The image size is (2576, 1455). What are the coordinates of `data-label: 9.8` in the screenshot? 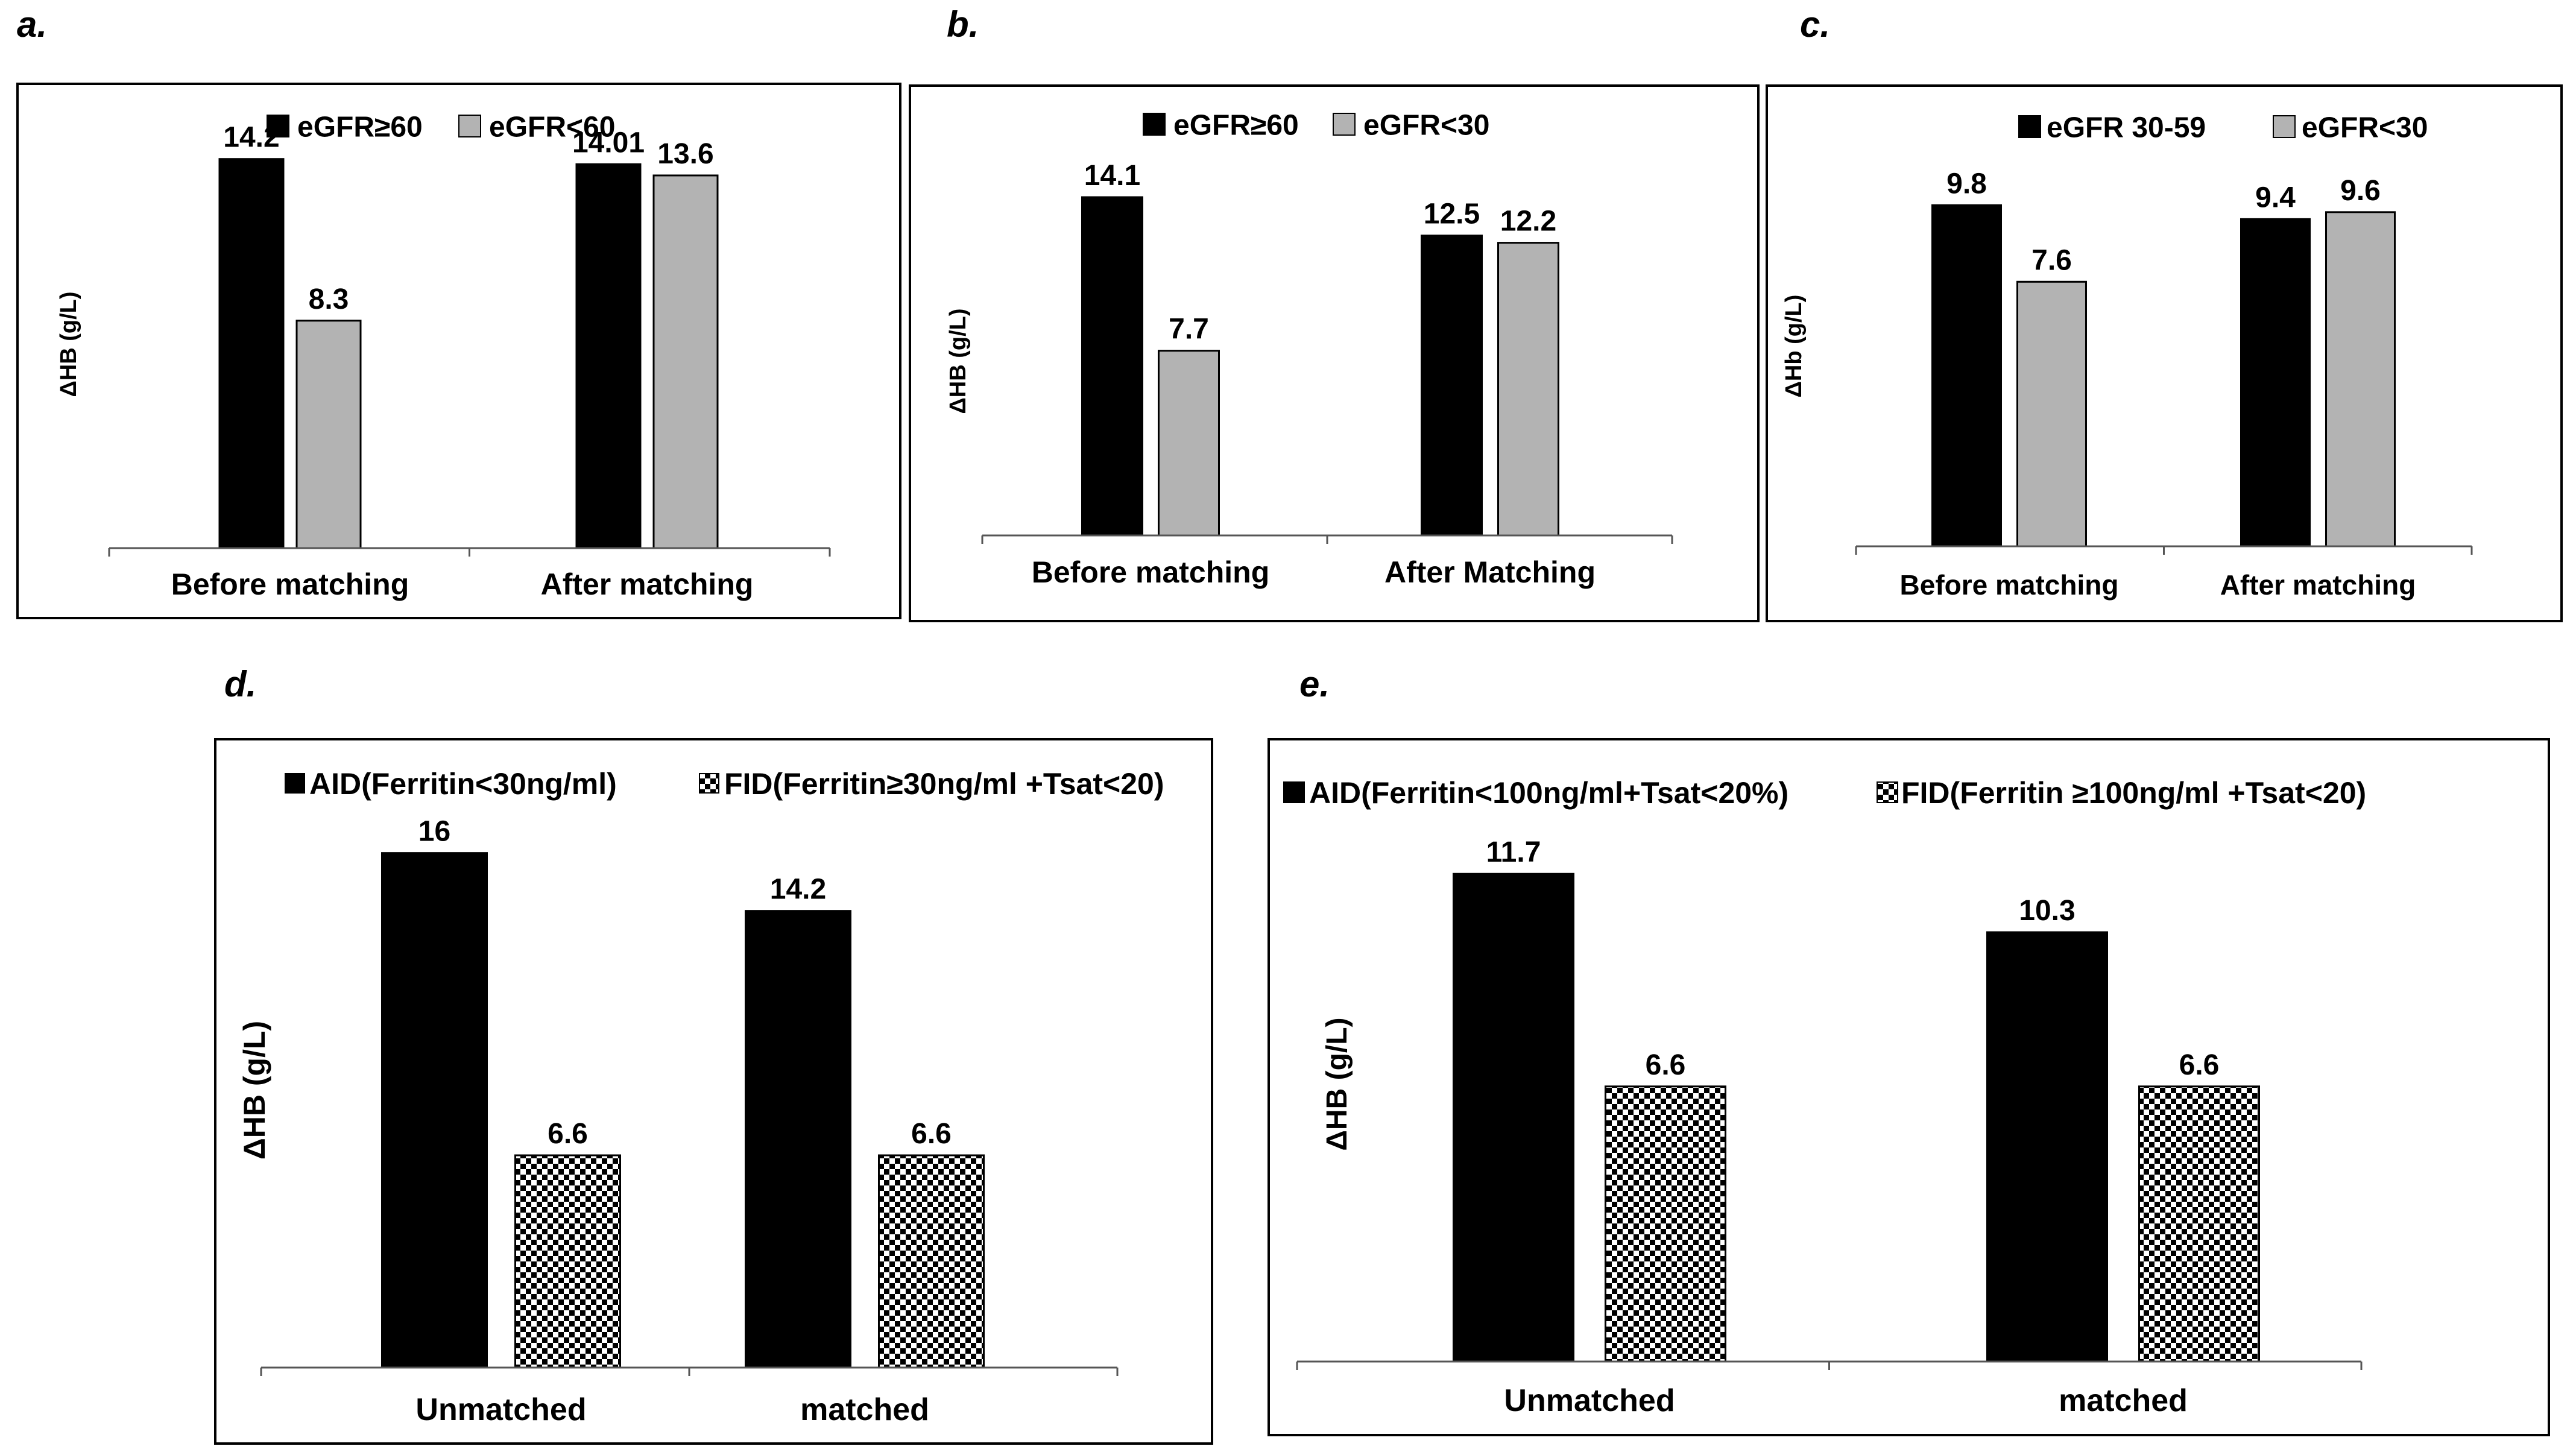 It's located at (1966, 184).